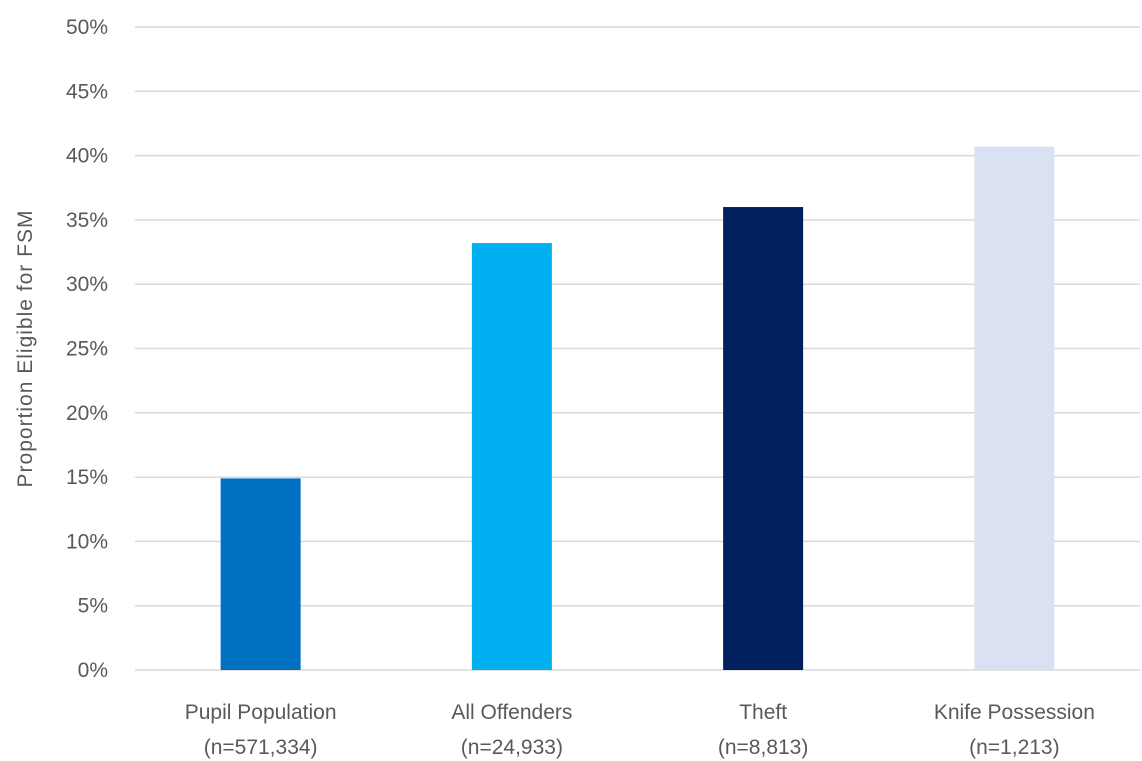 The height and width of the screenshot is (761, 1142). What do you see at coordinates (87, 91) in the screenshot?
I see `y-tick-label: 45%` at bounding box center [87, 91].